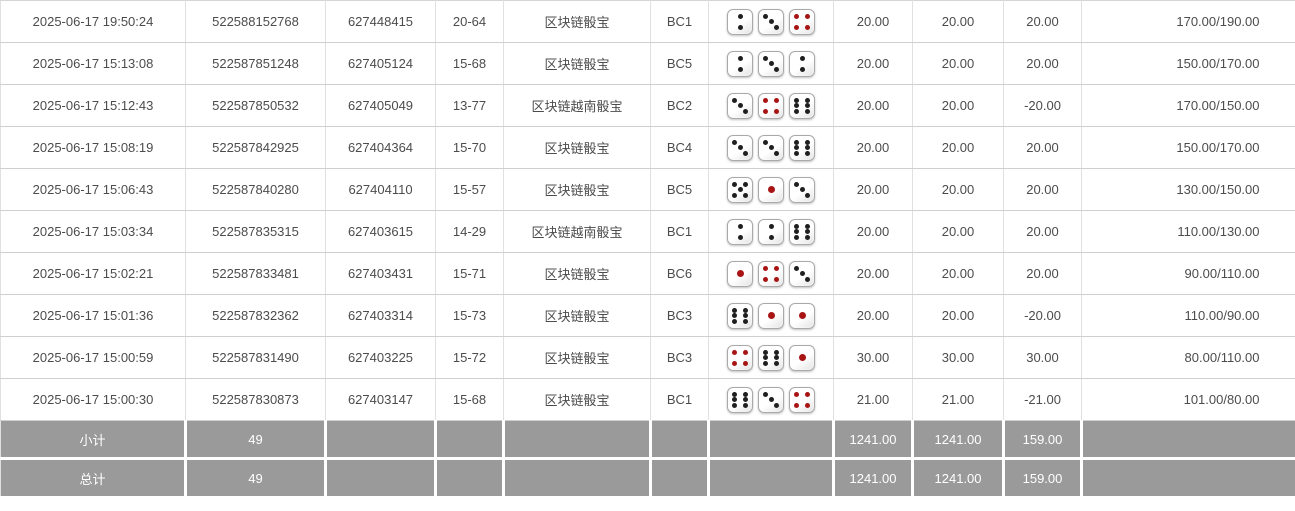 The height and width of the screenshot is (511, 1295). What do you see at coordinates (380, 63) in the screenshot?
I see `cell-round-id: 627405124` at bounding box center [380, 63].